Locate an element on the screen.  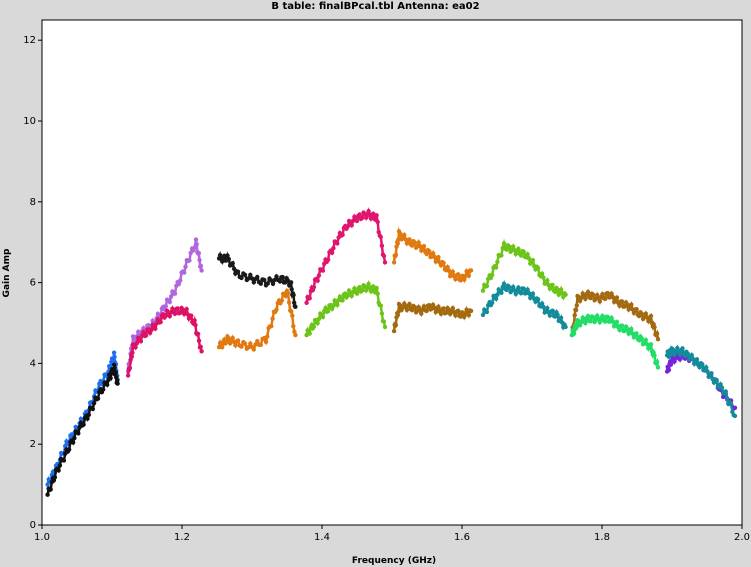
x-tick-label: 1.6 is located at coordinates (462, 537).